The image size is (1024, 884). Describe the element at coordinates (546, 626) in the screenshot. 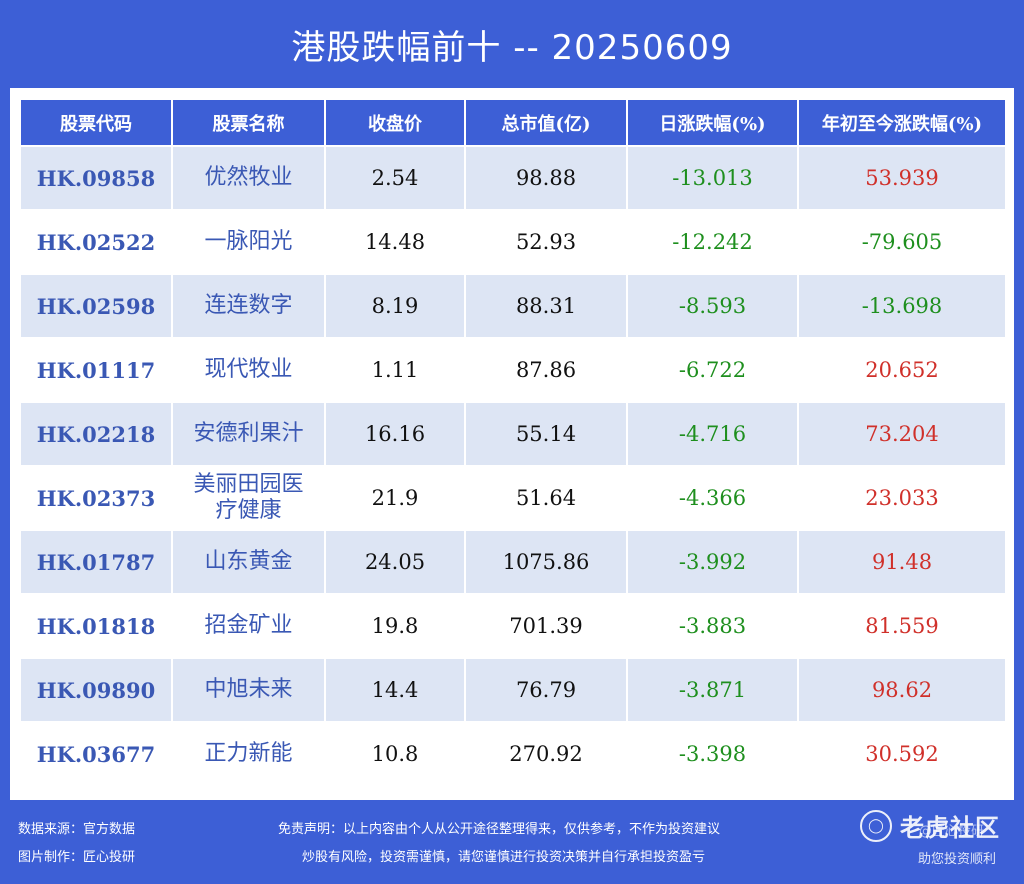

I see `market-cap: 701.39` at that location.